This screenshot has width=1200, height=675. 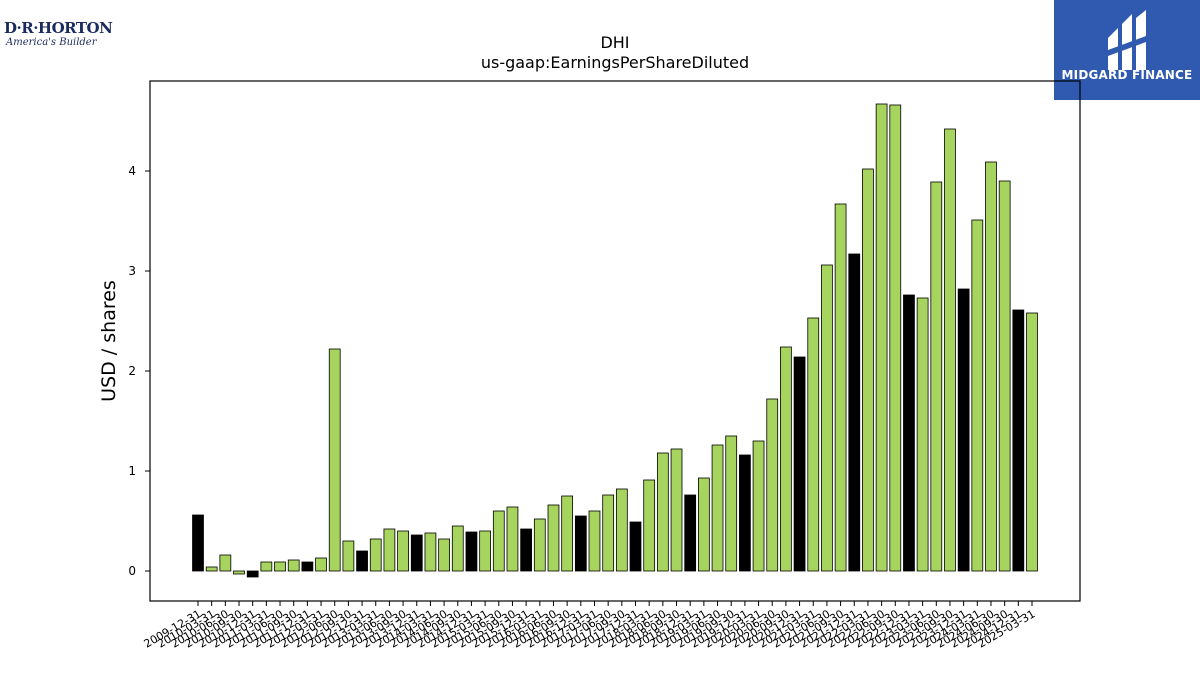 I want to click on dr-horton-logo: D·R·HORTON America's Builder, so click(x=59, y=40).